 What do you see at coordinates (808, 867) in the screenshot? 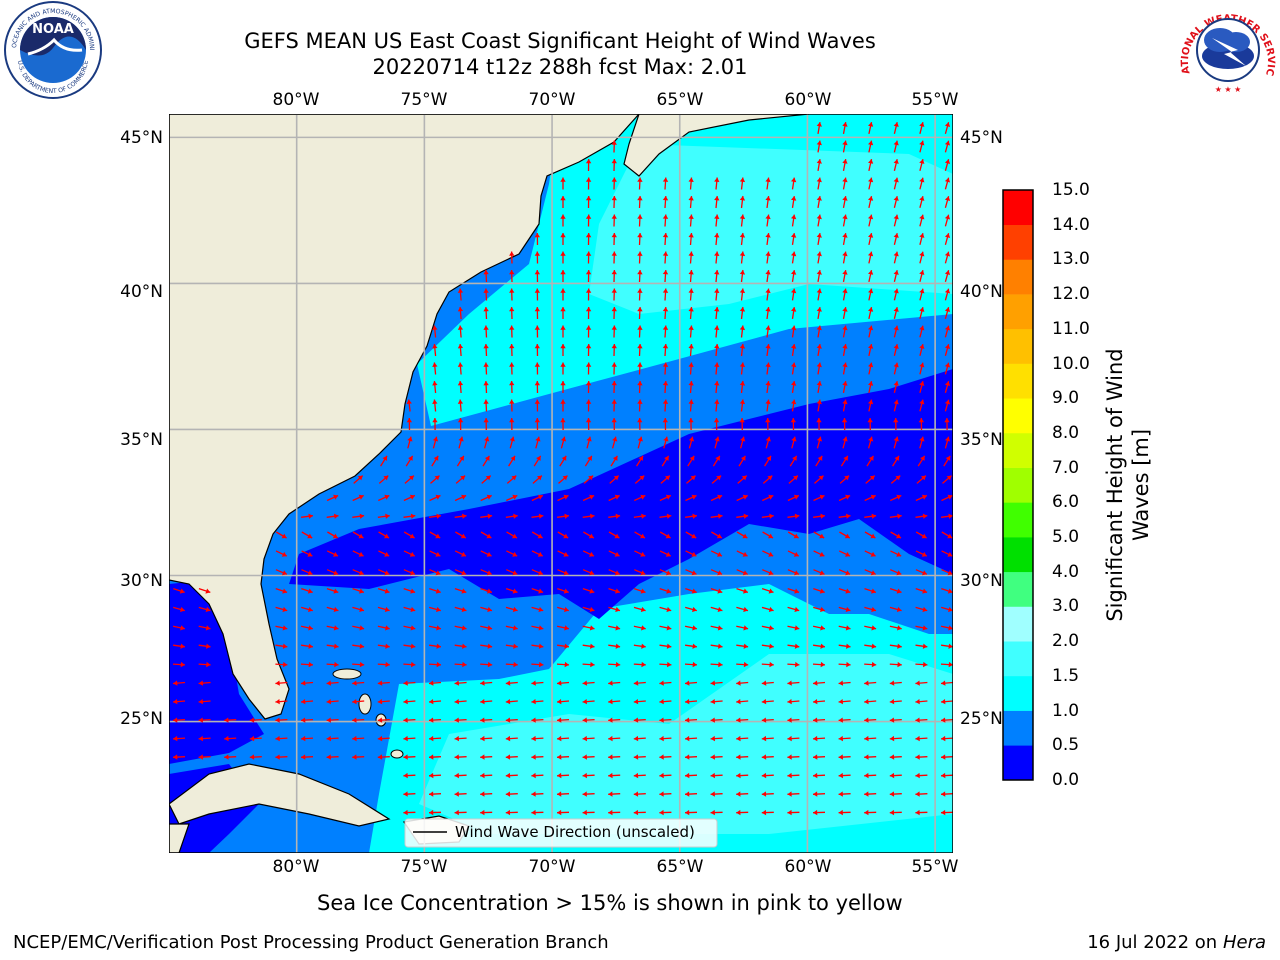
I see `lon-label-bottom: 60°W` at bounding box center [808, 867].